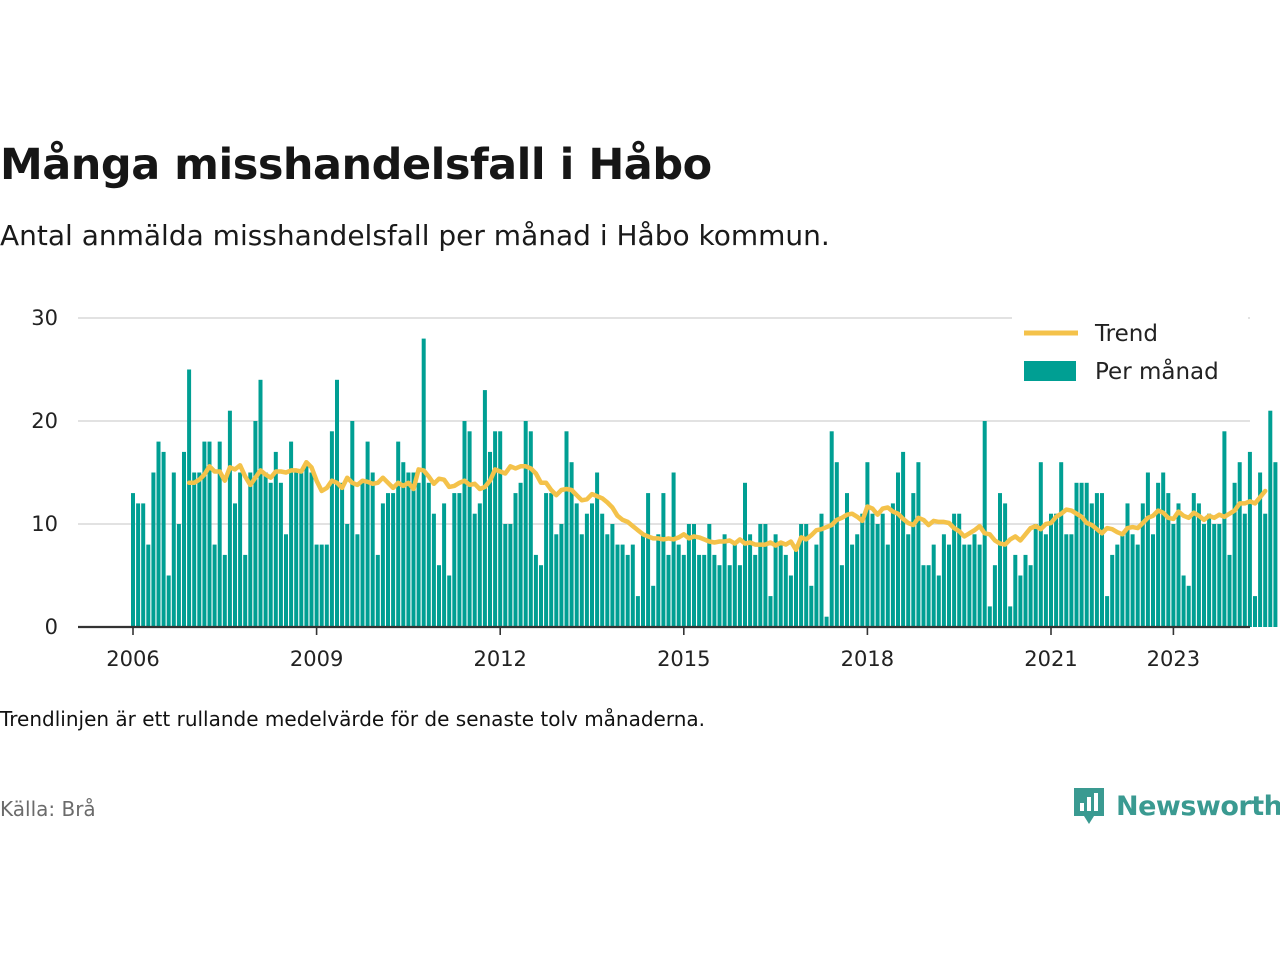  What do you see at coordinates (1173, 659) in the screenshot?
I see `x-tick-label: 2023` at bounding box center [1173, 659].